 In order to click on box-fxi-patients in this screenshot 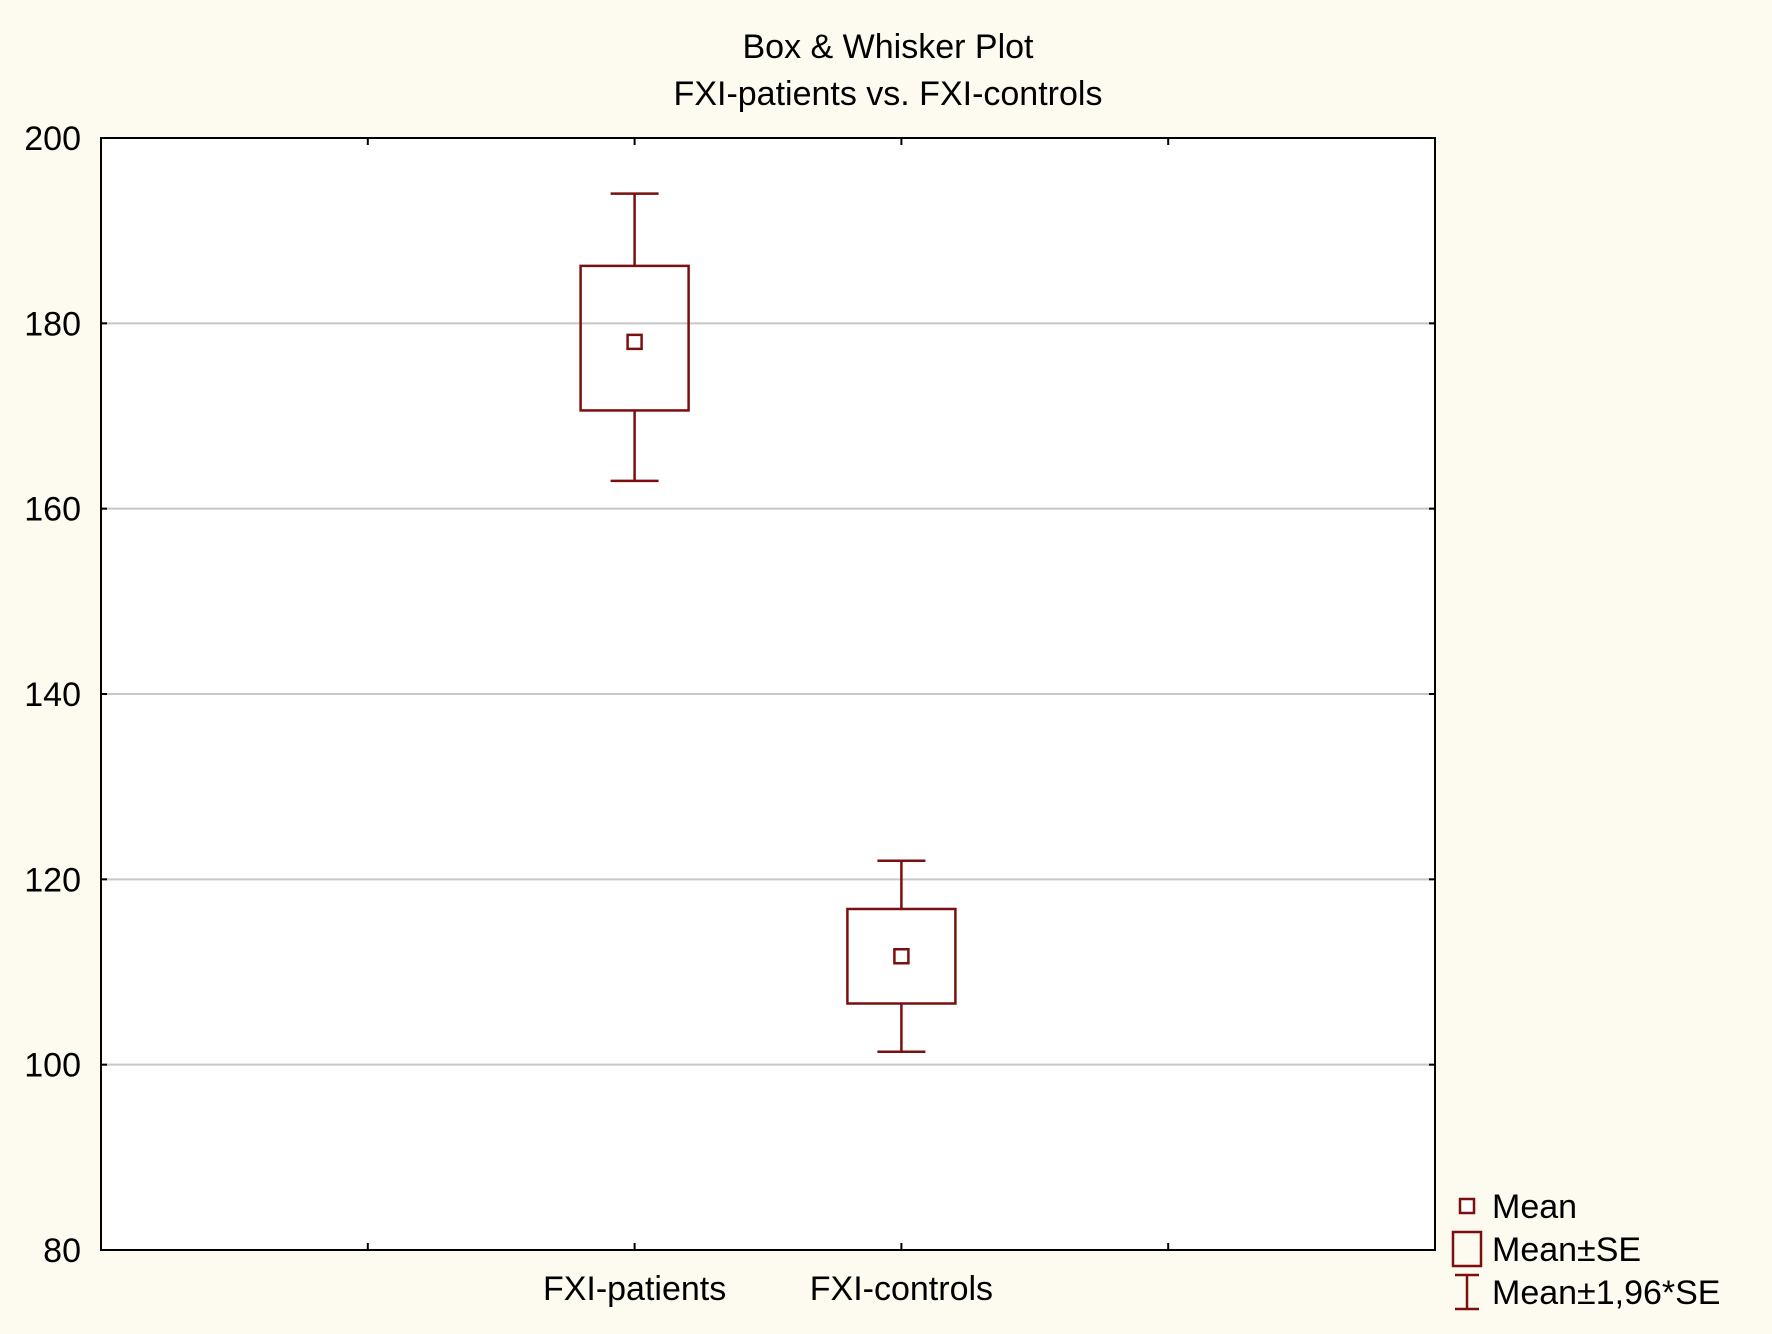, I will do `click(634, 337)`.